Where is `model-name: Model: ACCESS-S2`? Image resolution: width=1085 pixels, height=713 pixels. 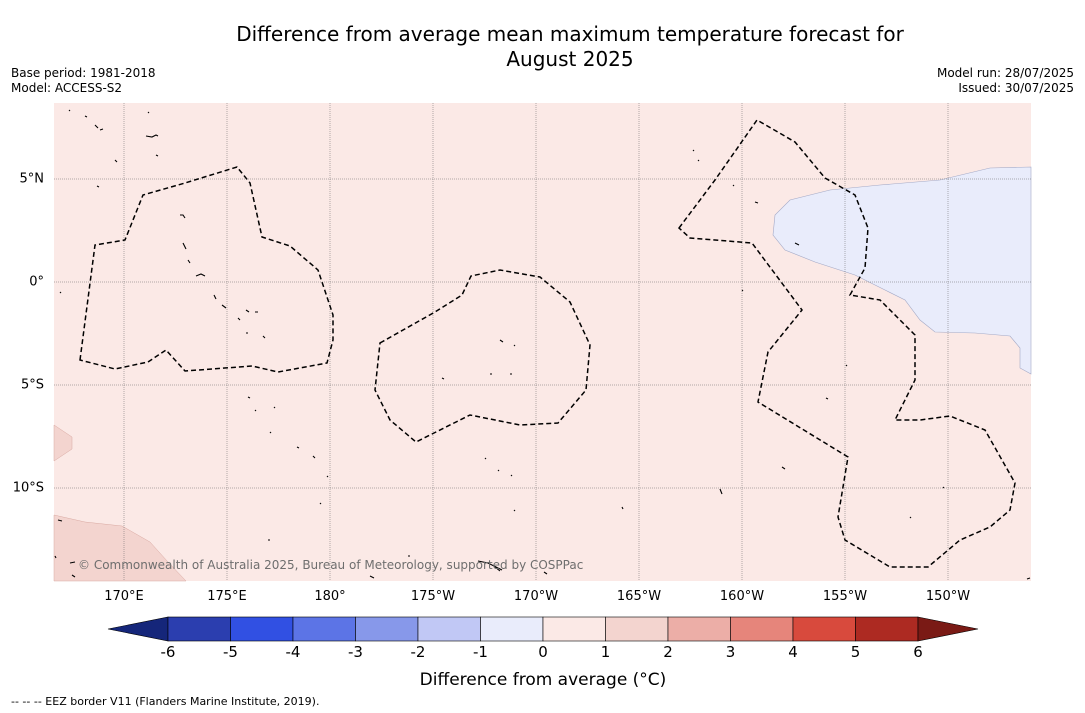
model-name: Model: ACCESS-S2 is located at coordinates (67, 88).